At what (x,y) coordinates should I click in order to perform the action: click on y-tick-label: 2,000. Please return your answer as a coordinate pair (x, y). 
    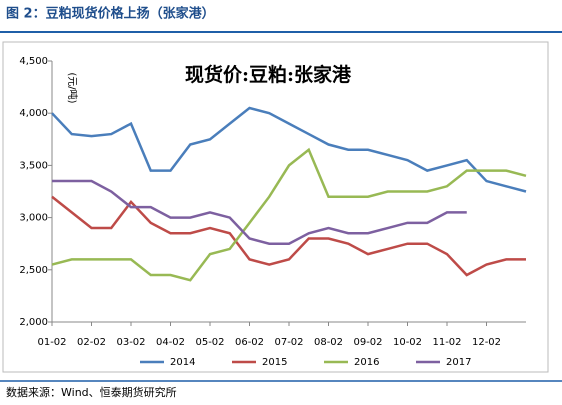
    Looking at the image, I should click on (33, 322).